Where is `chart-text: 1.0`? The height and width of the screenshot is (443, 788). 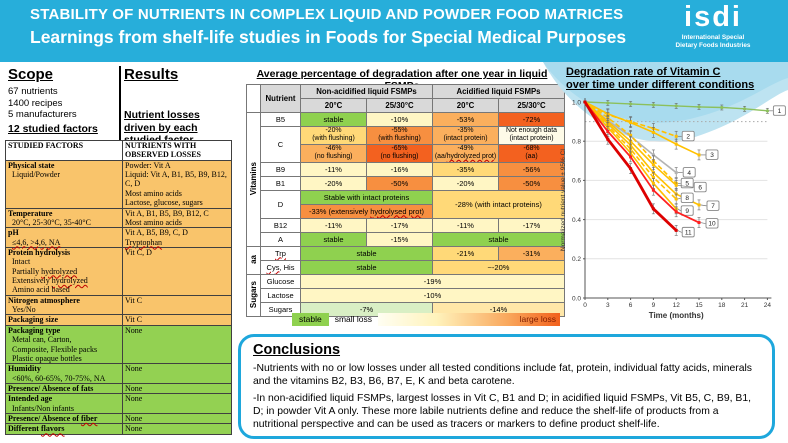
chart-text: 1.0 is located at coordinates (576, 102).